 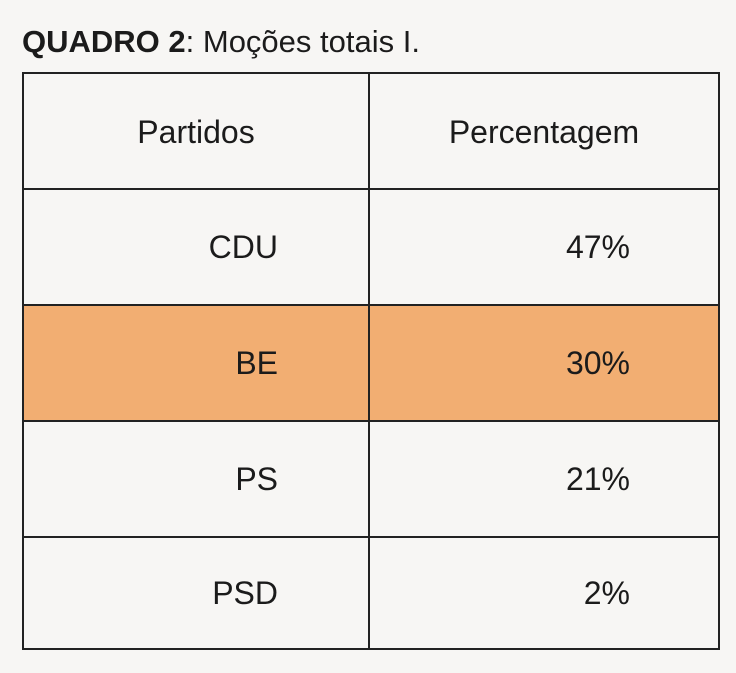 I want to click on header-percentagem: Percentagem, so click(x=544, y=131).